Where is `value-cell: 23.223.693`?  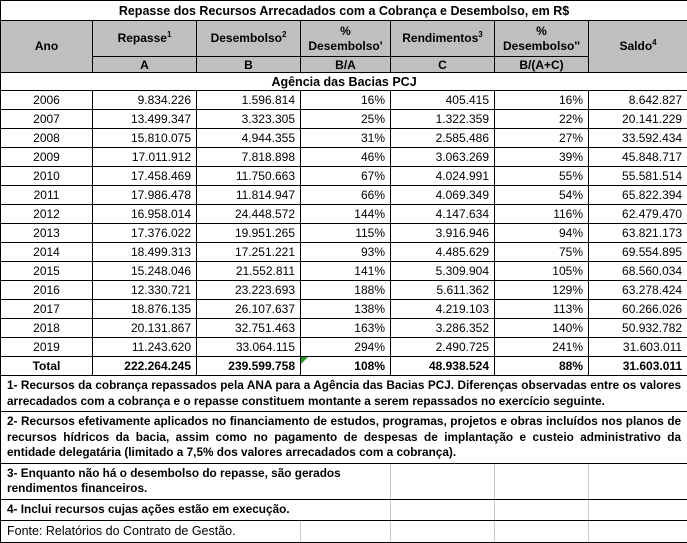
value-cell: 23.223.693 is located at coordinates (249, 290).